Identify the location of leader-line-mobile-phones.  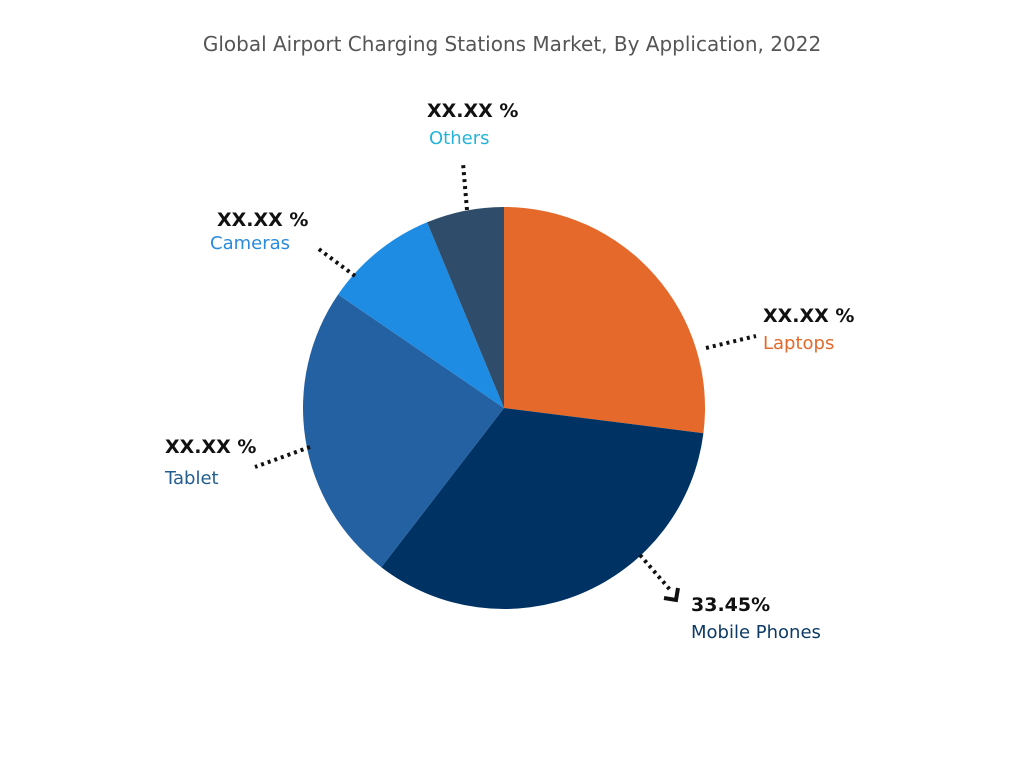
(656, 573).